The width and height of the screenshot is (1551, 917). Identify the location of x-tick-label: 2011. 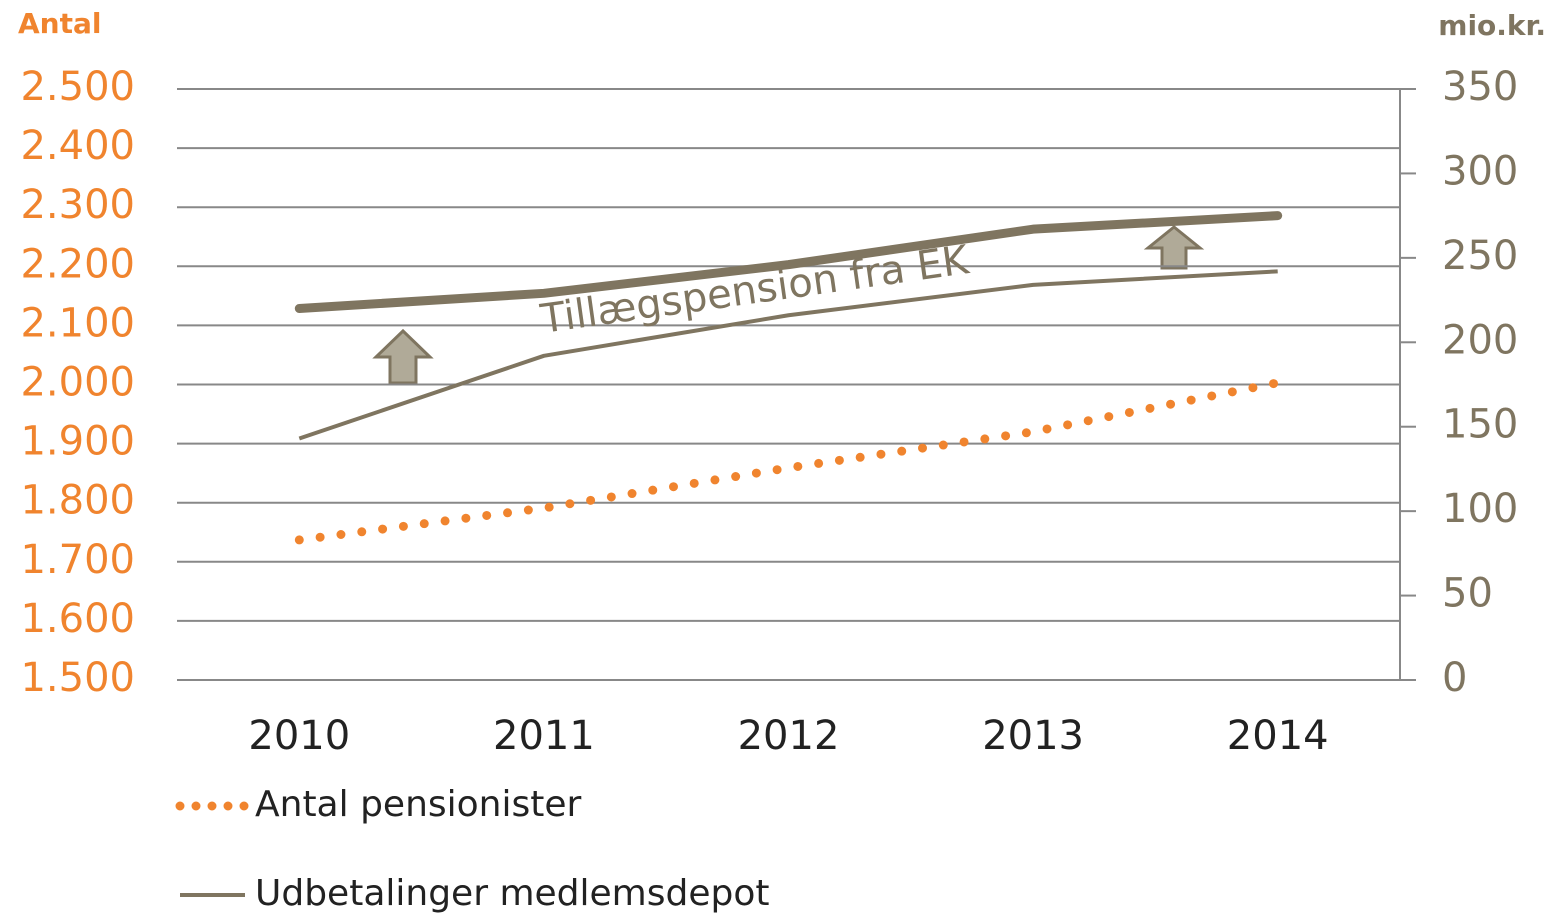
(544, 736).